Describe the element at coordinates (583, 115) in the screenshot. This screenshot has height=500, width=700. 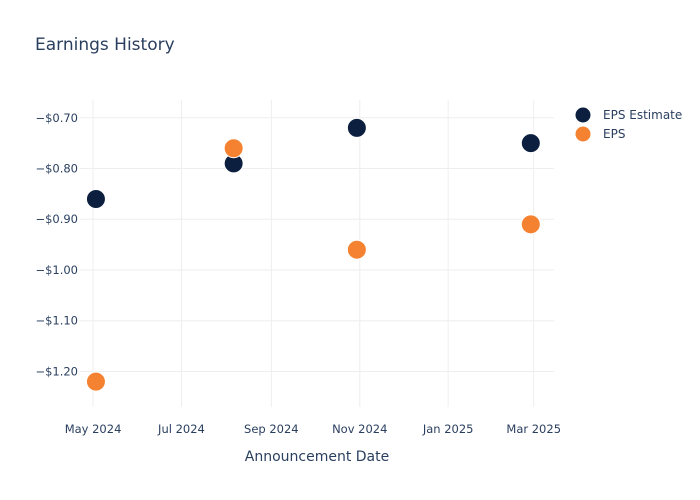
I see `legend-marker-eps-estimate` at that location.